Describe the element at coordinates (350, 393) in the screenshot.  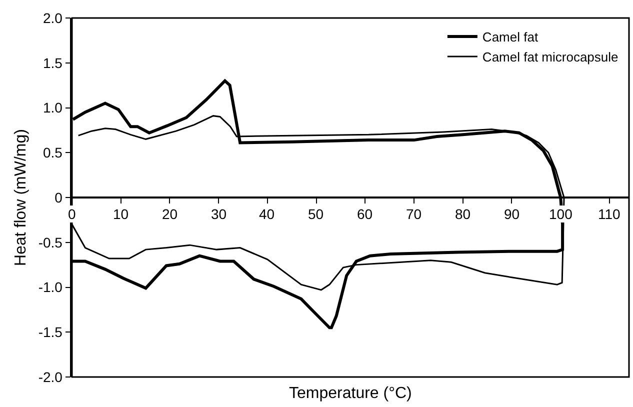
I see `x-axis-title: Temperature (°C)` at that location.